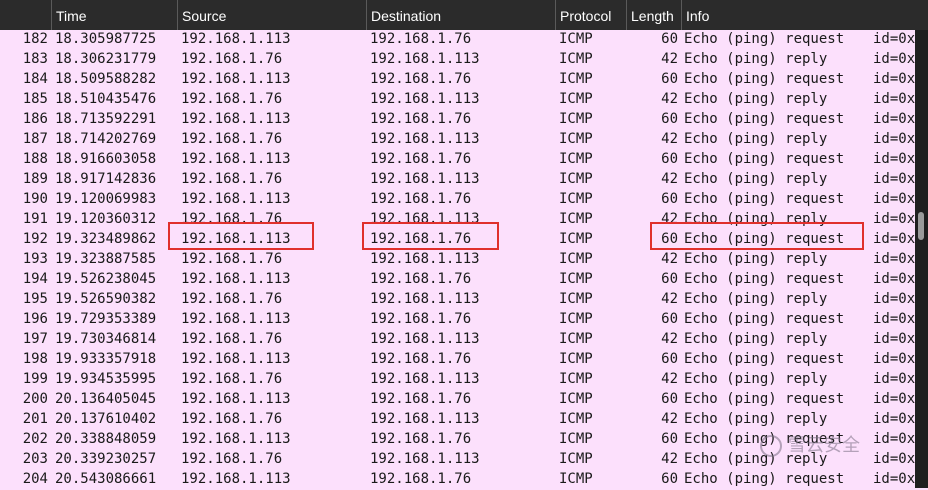  Describe the element at coordinates (106, 39) in the screenshot. I see `packet-time: 18.305987725` at that location.